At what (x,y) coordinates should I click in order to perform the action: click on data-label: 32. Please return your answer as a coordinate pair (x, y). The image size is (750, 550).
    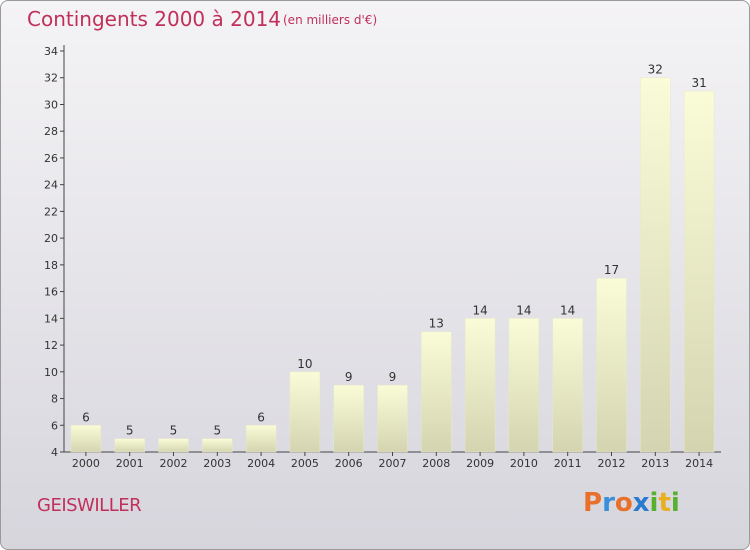
    Looking at the image, I should click on (655, 70).